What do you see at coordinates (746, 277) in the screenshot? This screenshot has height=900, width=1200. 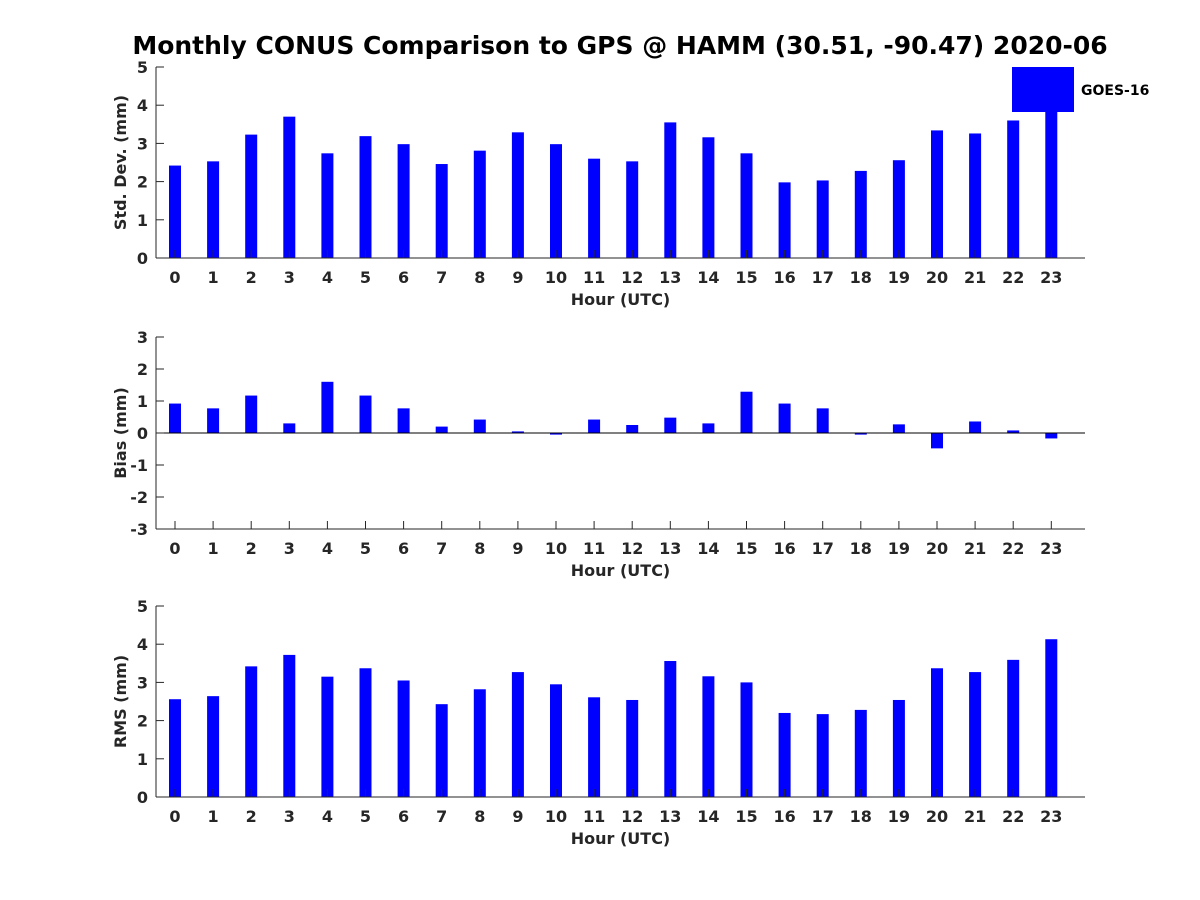 I see `x-tick-label: 15` at bounding box center [746, 277].